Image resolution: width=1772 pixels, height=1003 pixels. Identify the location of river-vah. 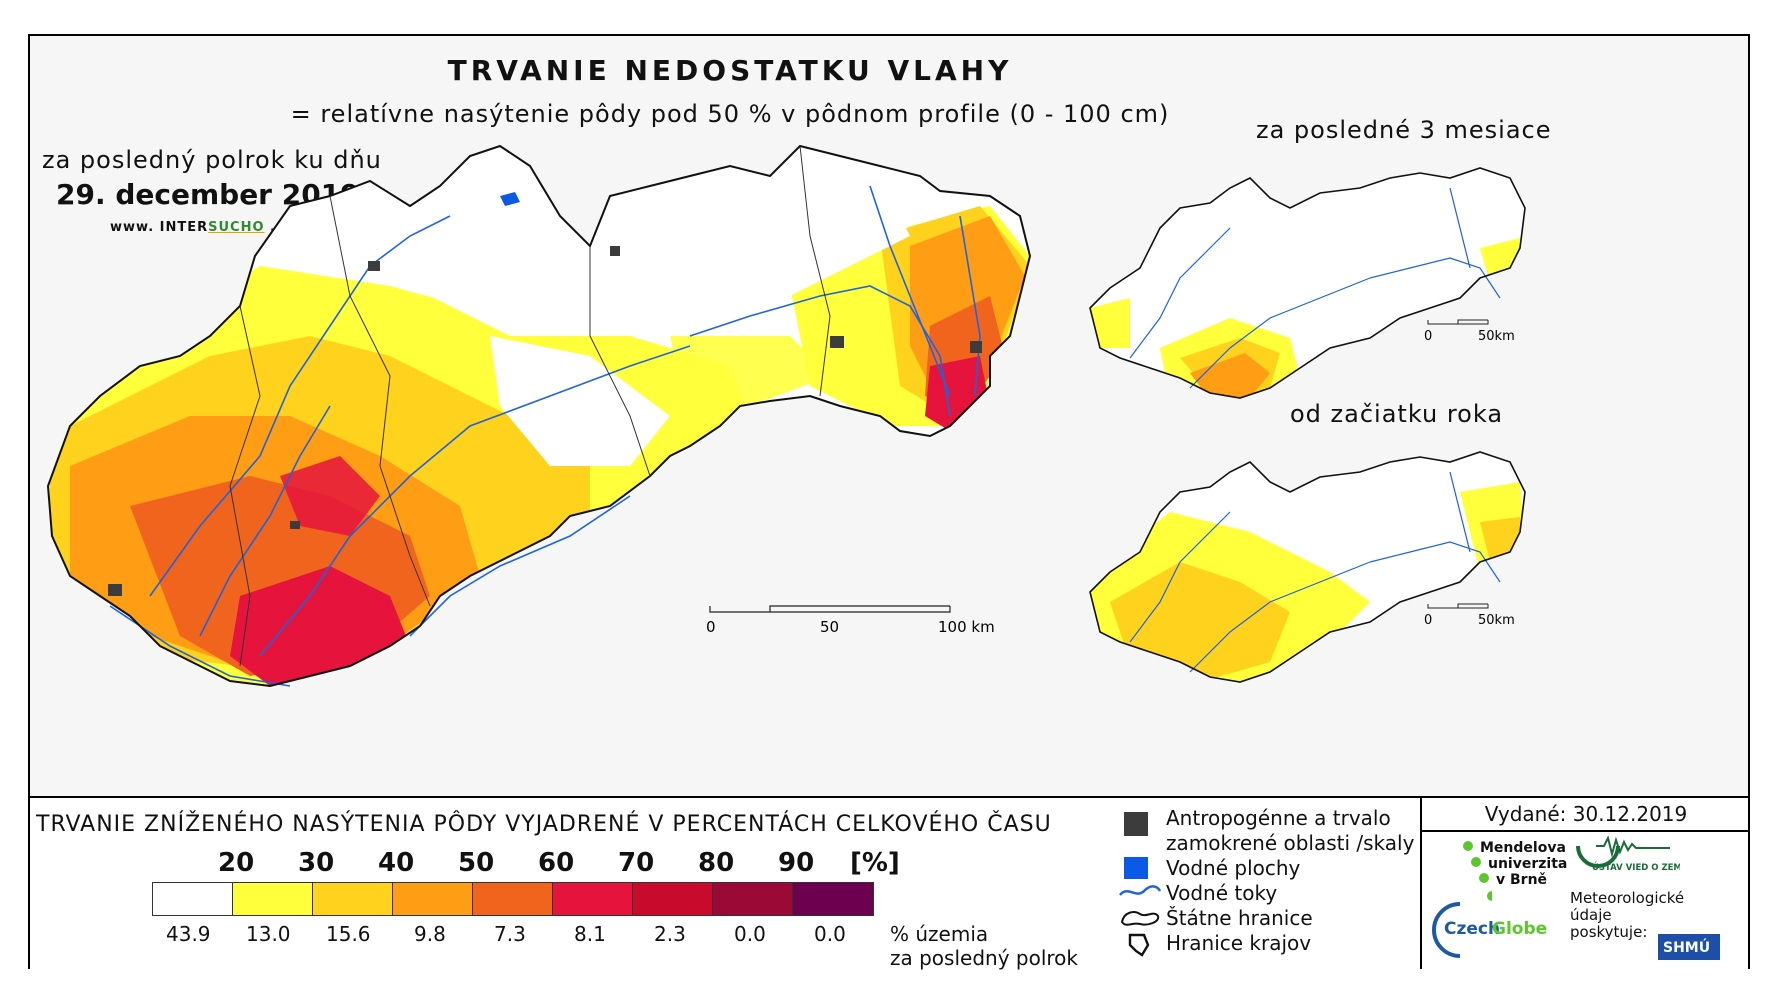
(300, 406).